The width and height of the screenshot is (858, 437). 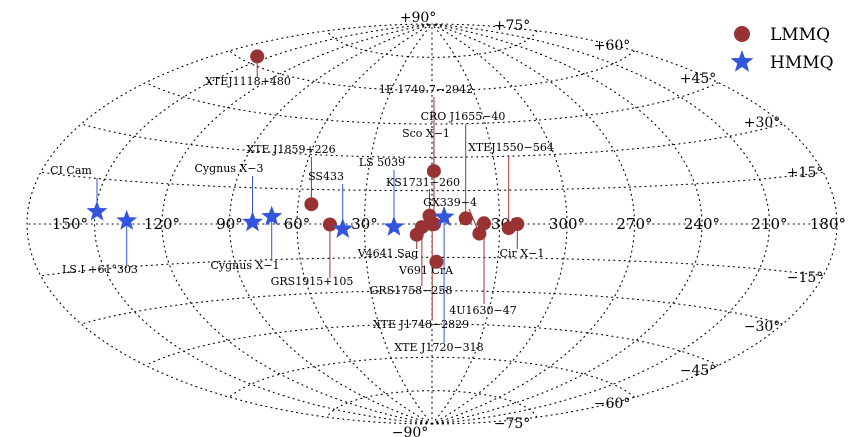 I want to click on source-label-grs1758-258: GRS1758−258, so click(x=411, y=290).